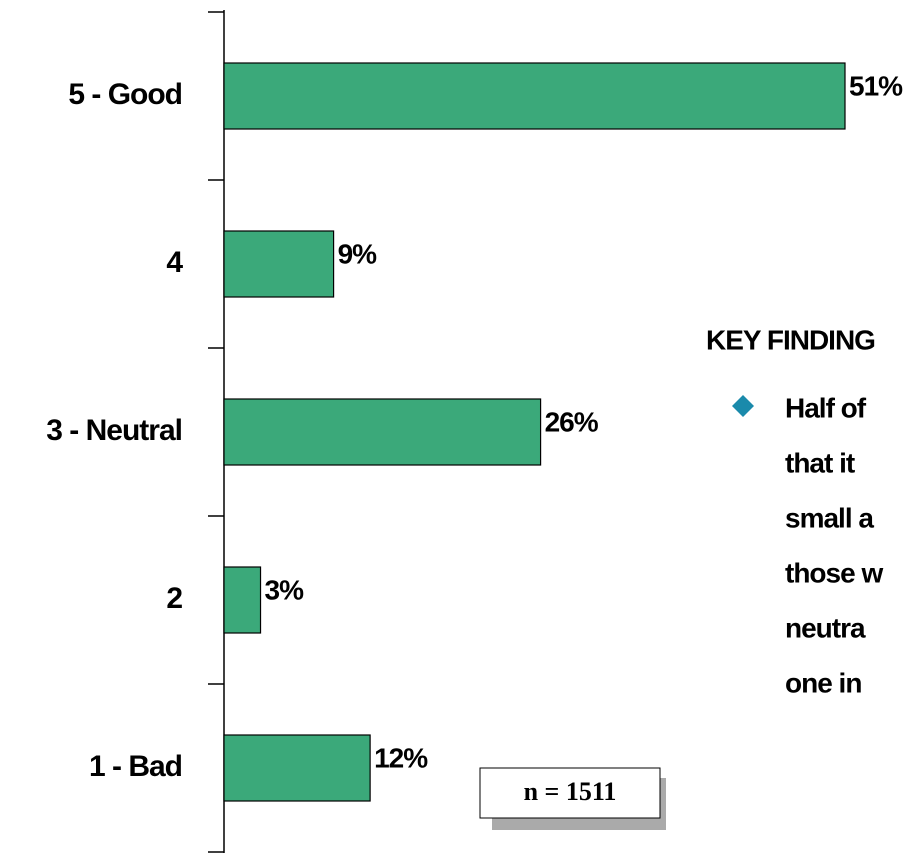 The width and height of the screenshot is (913, 853). I want to click on value-label: 51%, so click(876, 85).